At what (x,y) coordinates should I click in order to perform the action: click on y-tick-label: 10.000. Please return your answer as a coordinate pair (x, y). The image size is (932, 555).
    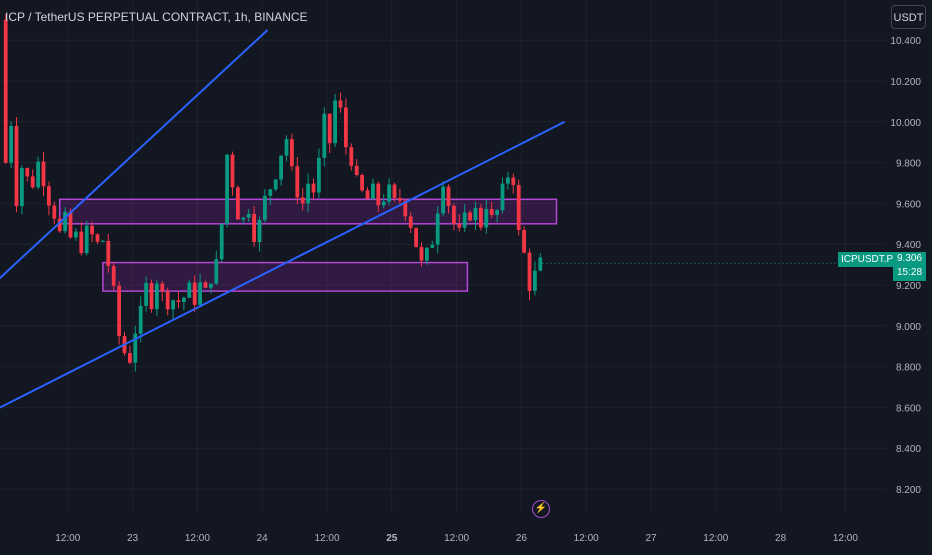
    Looking at the image, I should click on (905, 123).